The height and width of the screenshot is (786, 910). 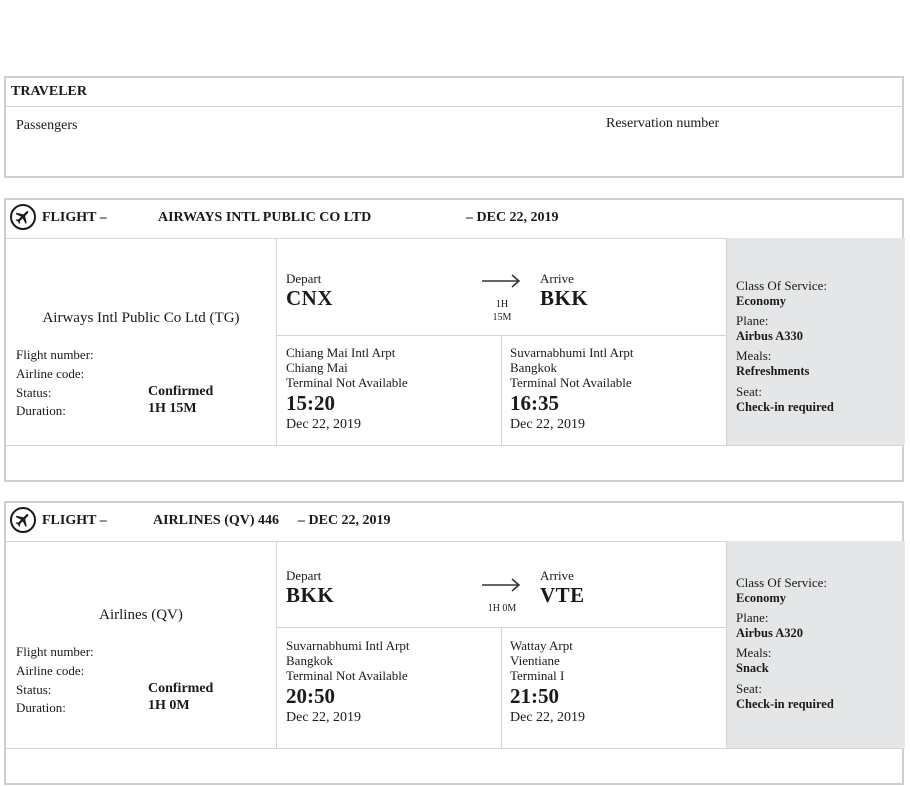 What do you see at coordinates (454, 127) in the screenshot?
I see `traveler-section: TRAVELER Passengers Reservation number` at bounding box center [454, 127].